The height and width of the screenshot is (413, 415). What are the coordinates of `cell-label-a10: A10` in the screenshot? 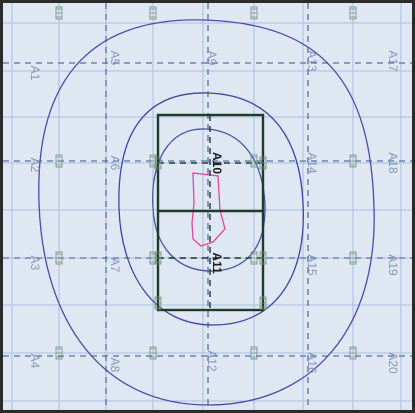 It's located at (217, 163).